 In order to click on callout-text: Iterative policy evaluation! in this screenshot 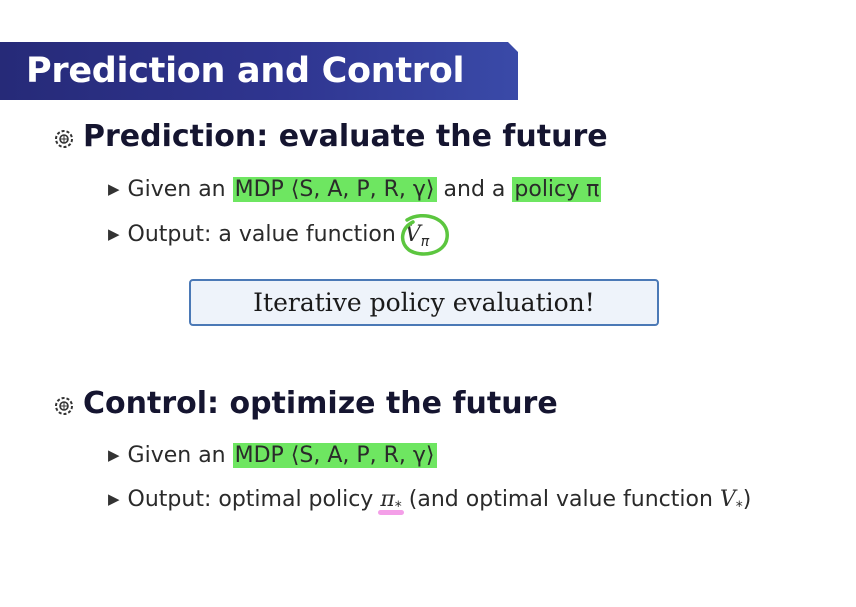, I will do `click(424, 302)`.